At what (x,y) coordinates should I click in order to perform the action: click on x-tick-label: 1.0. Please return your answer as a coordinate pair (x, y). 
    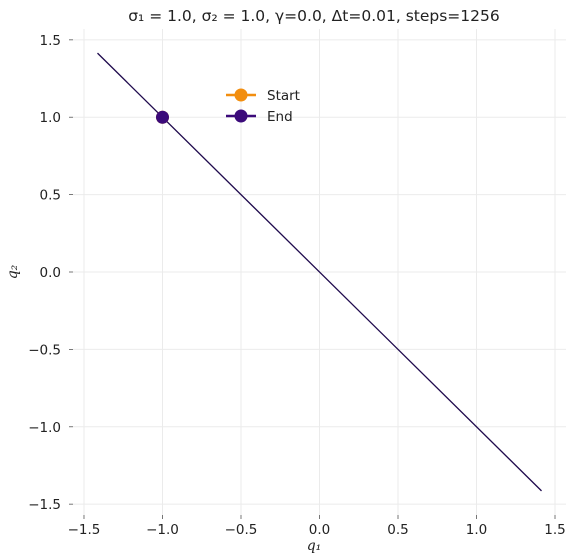
    Looking at the image, I should click on (476, 530).